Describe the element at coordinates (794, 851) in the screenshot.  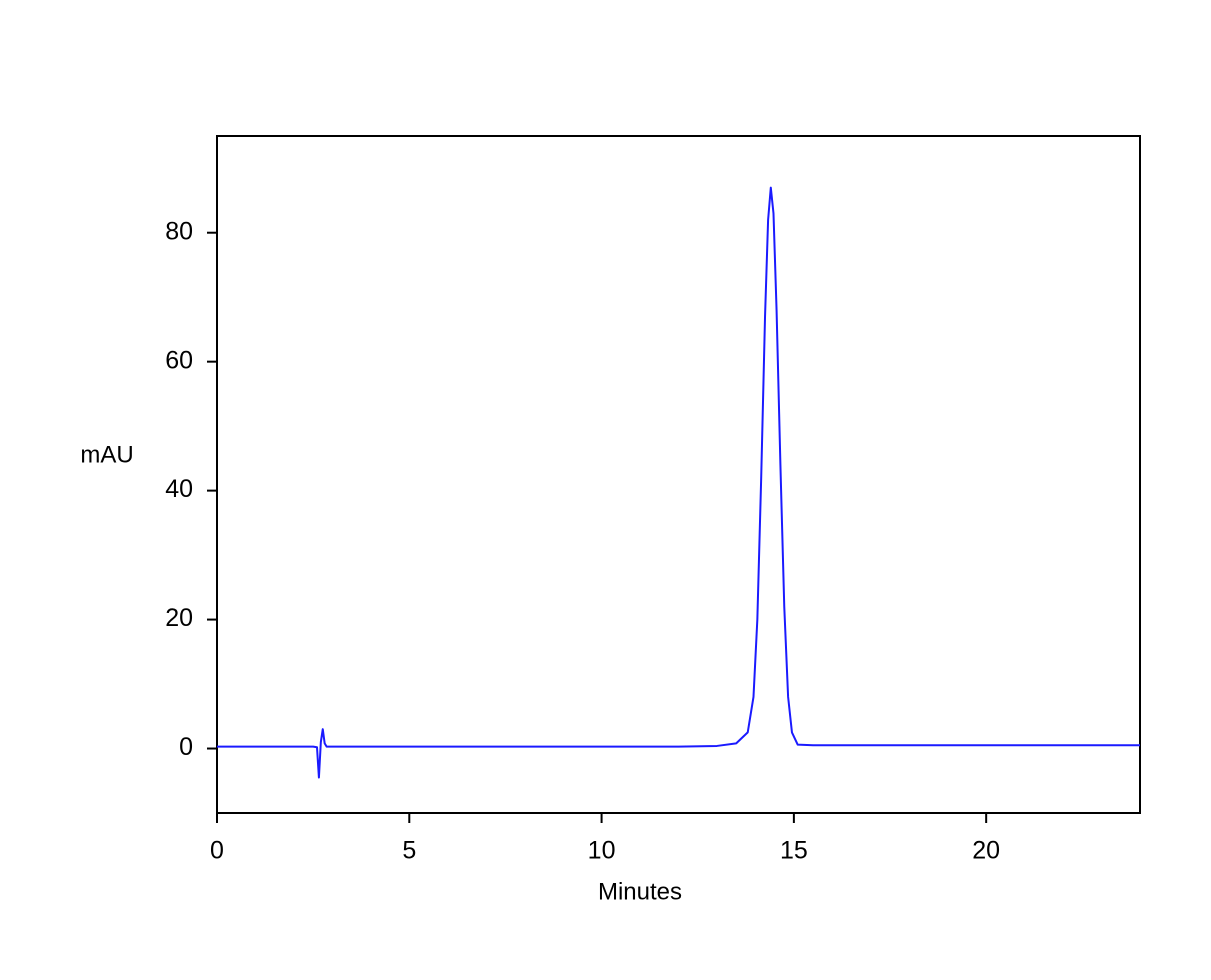
I see `x-tick-label: 15` at that location.